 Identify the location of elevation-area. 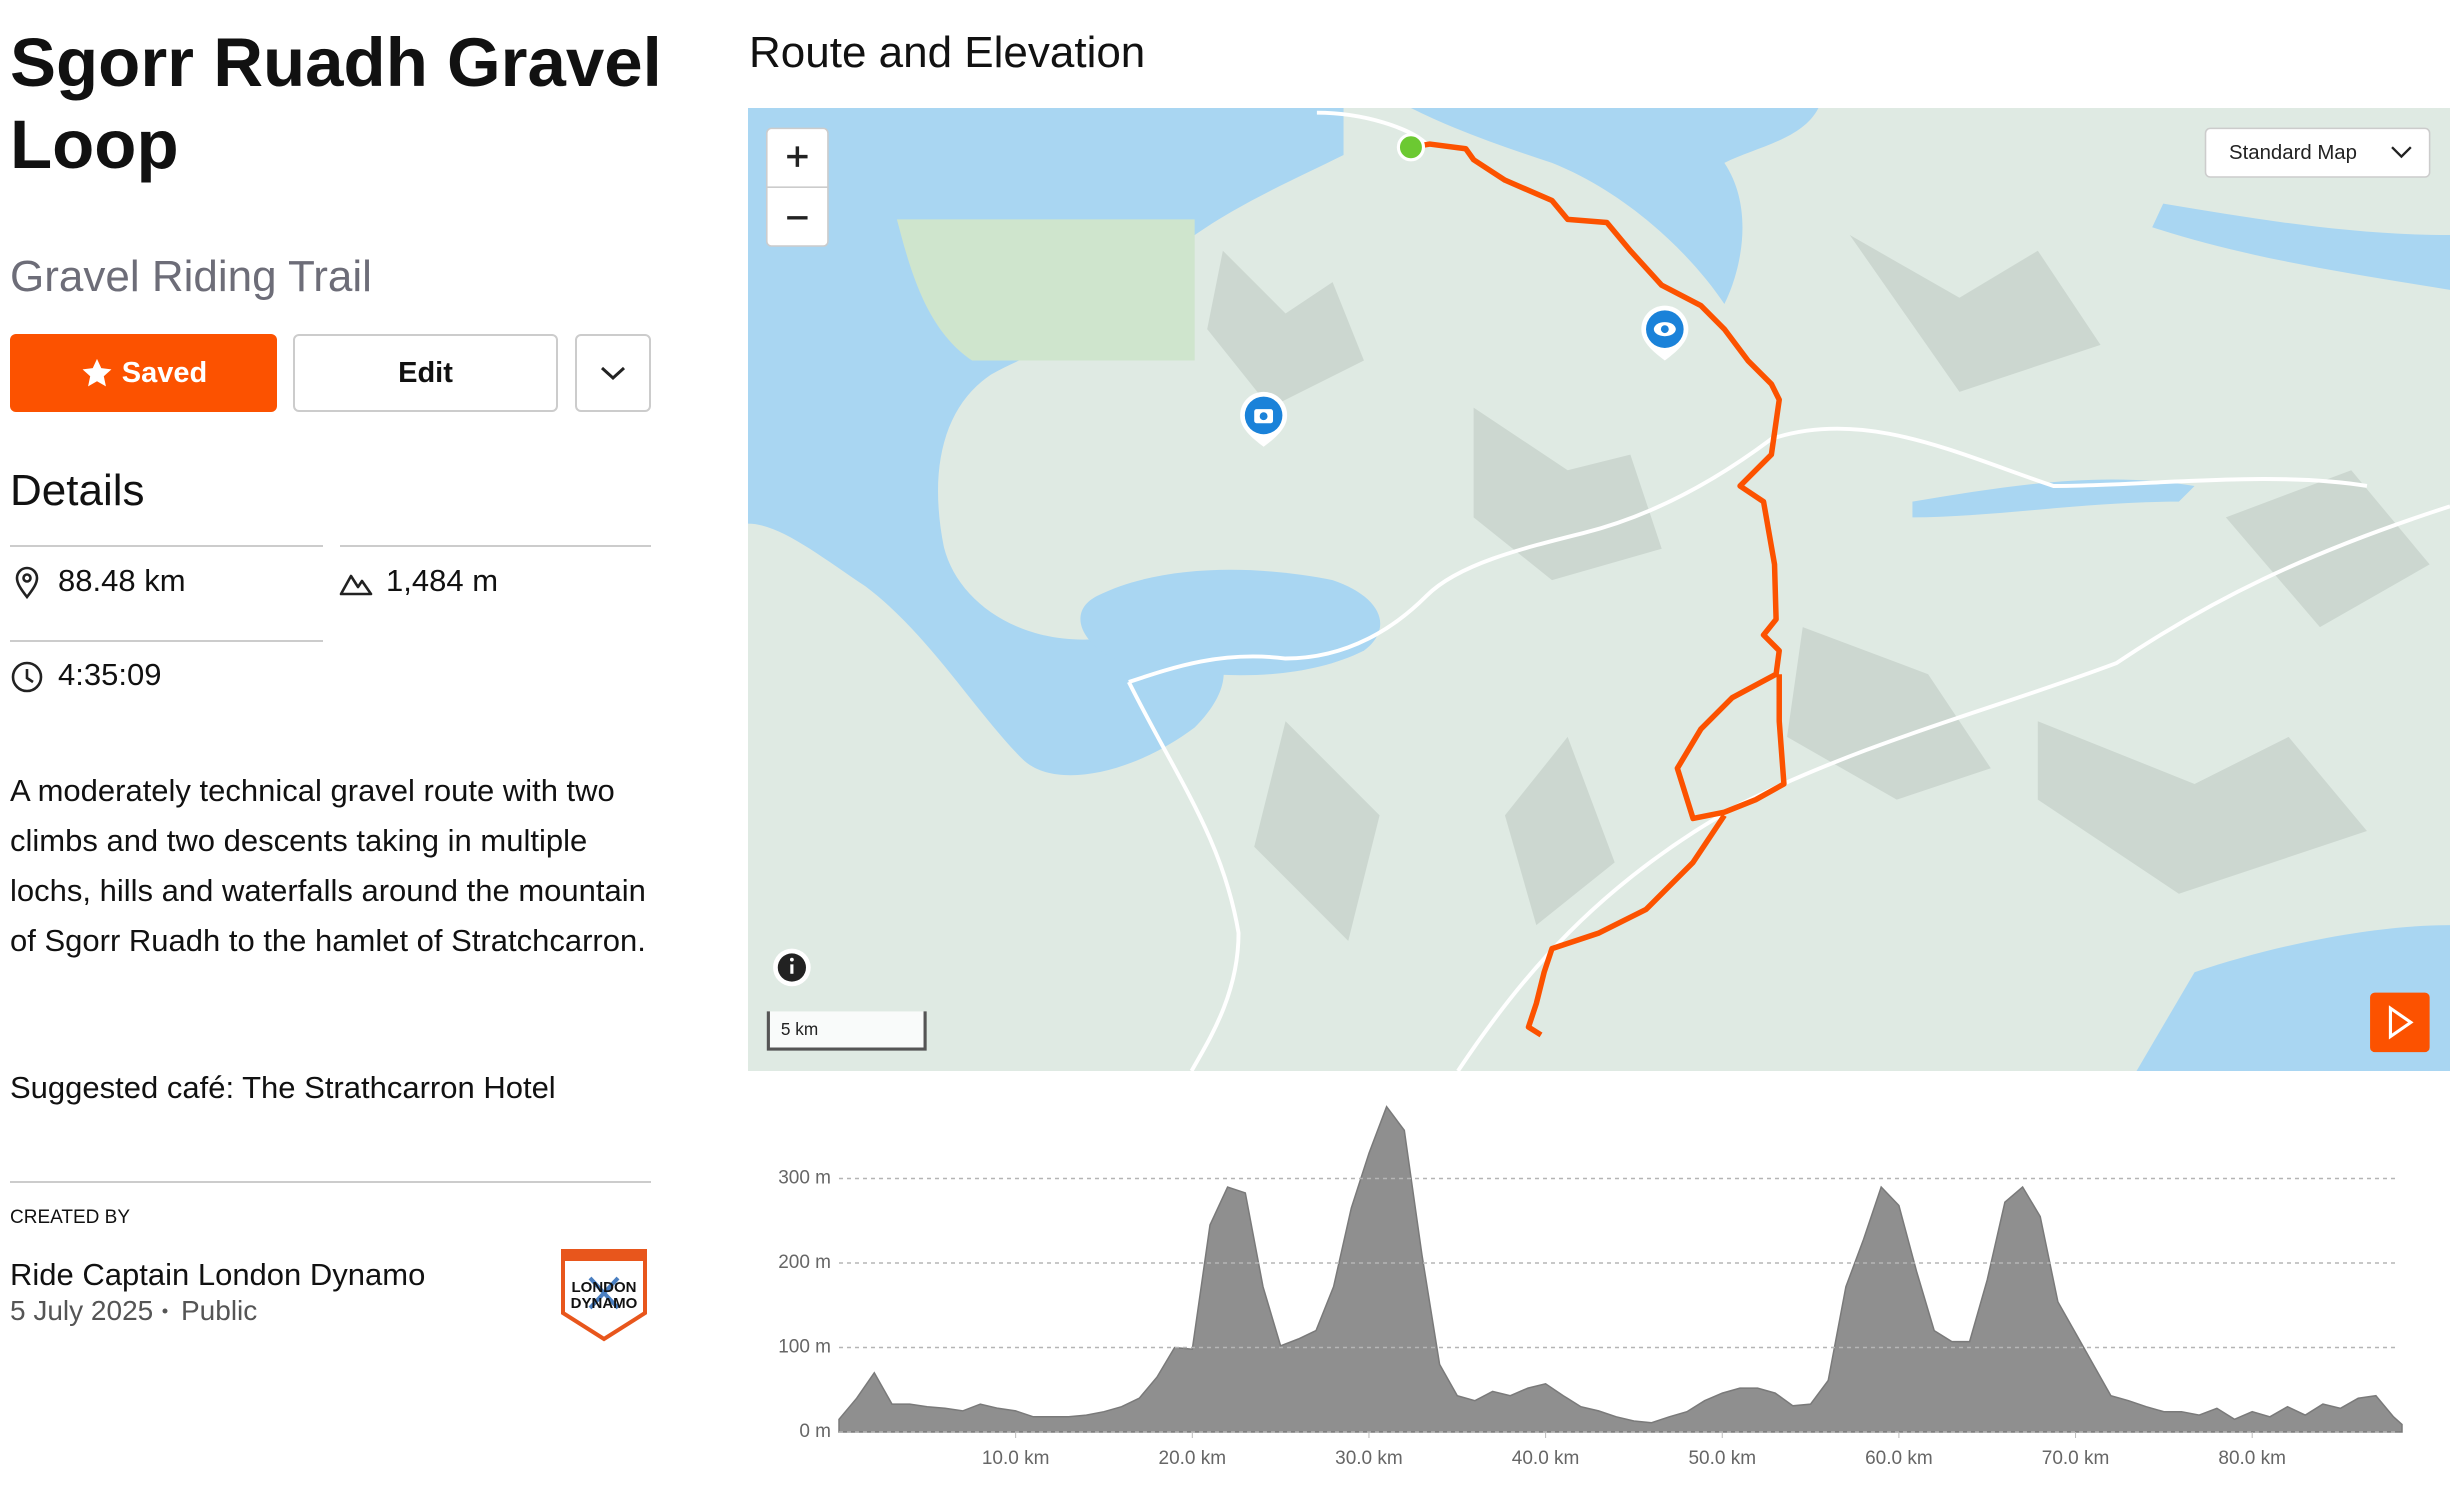
(1620, 1269).